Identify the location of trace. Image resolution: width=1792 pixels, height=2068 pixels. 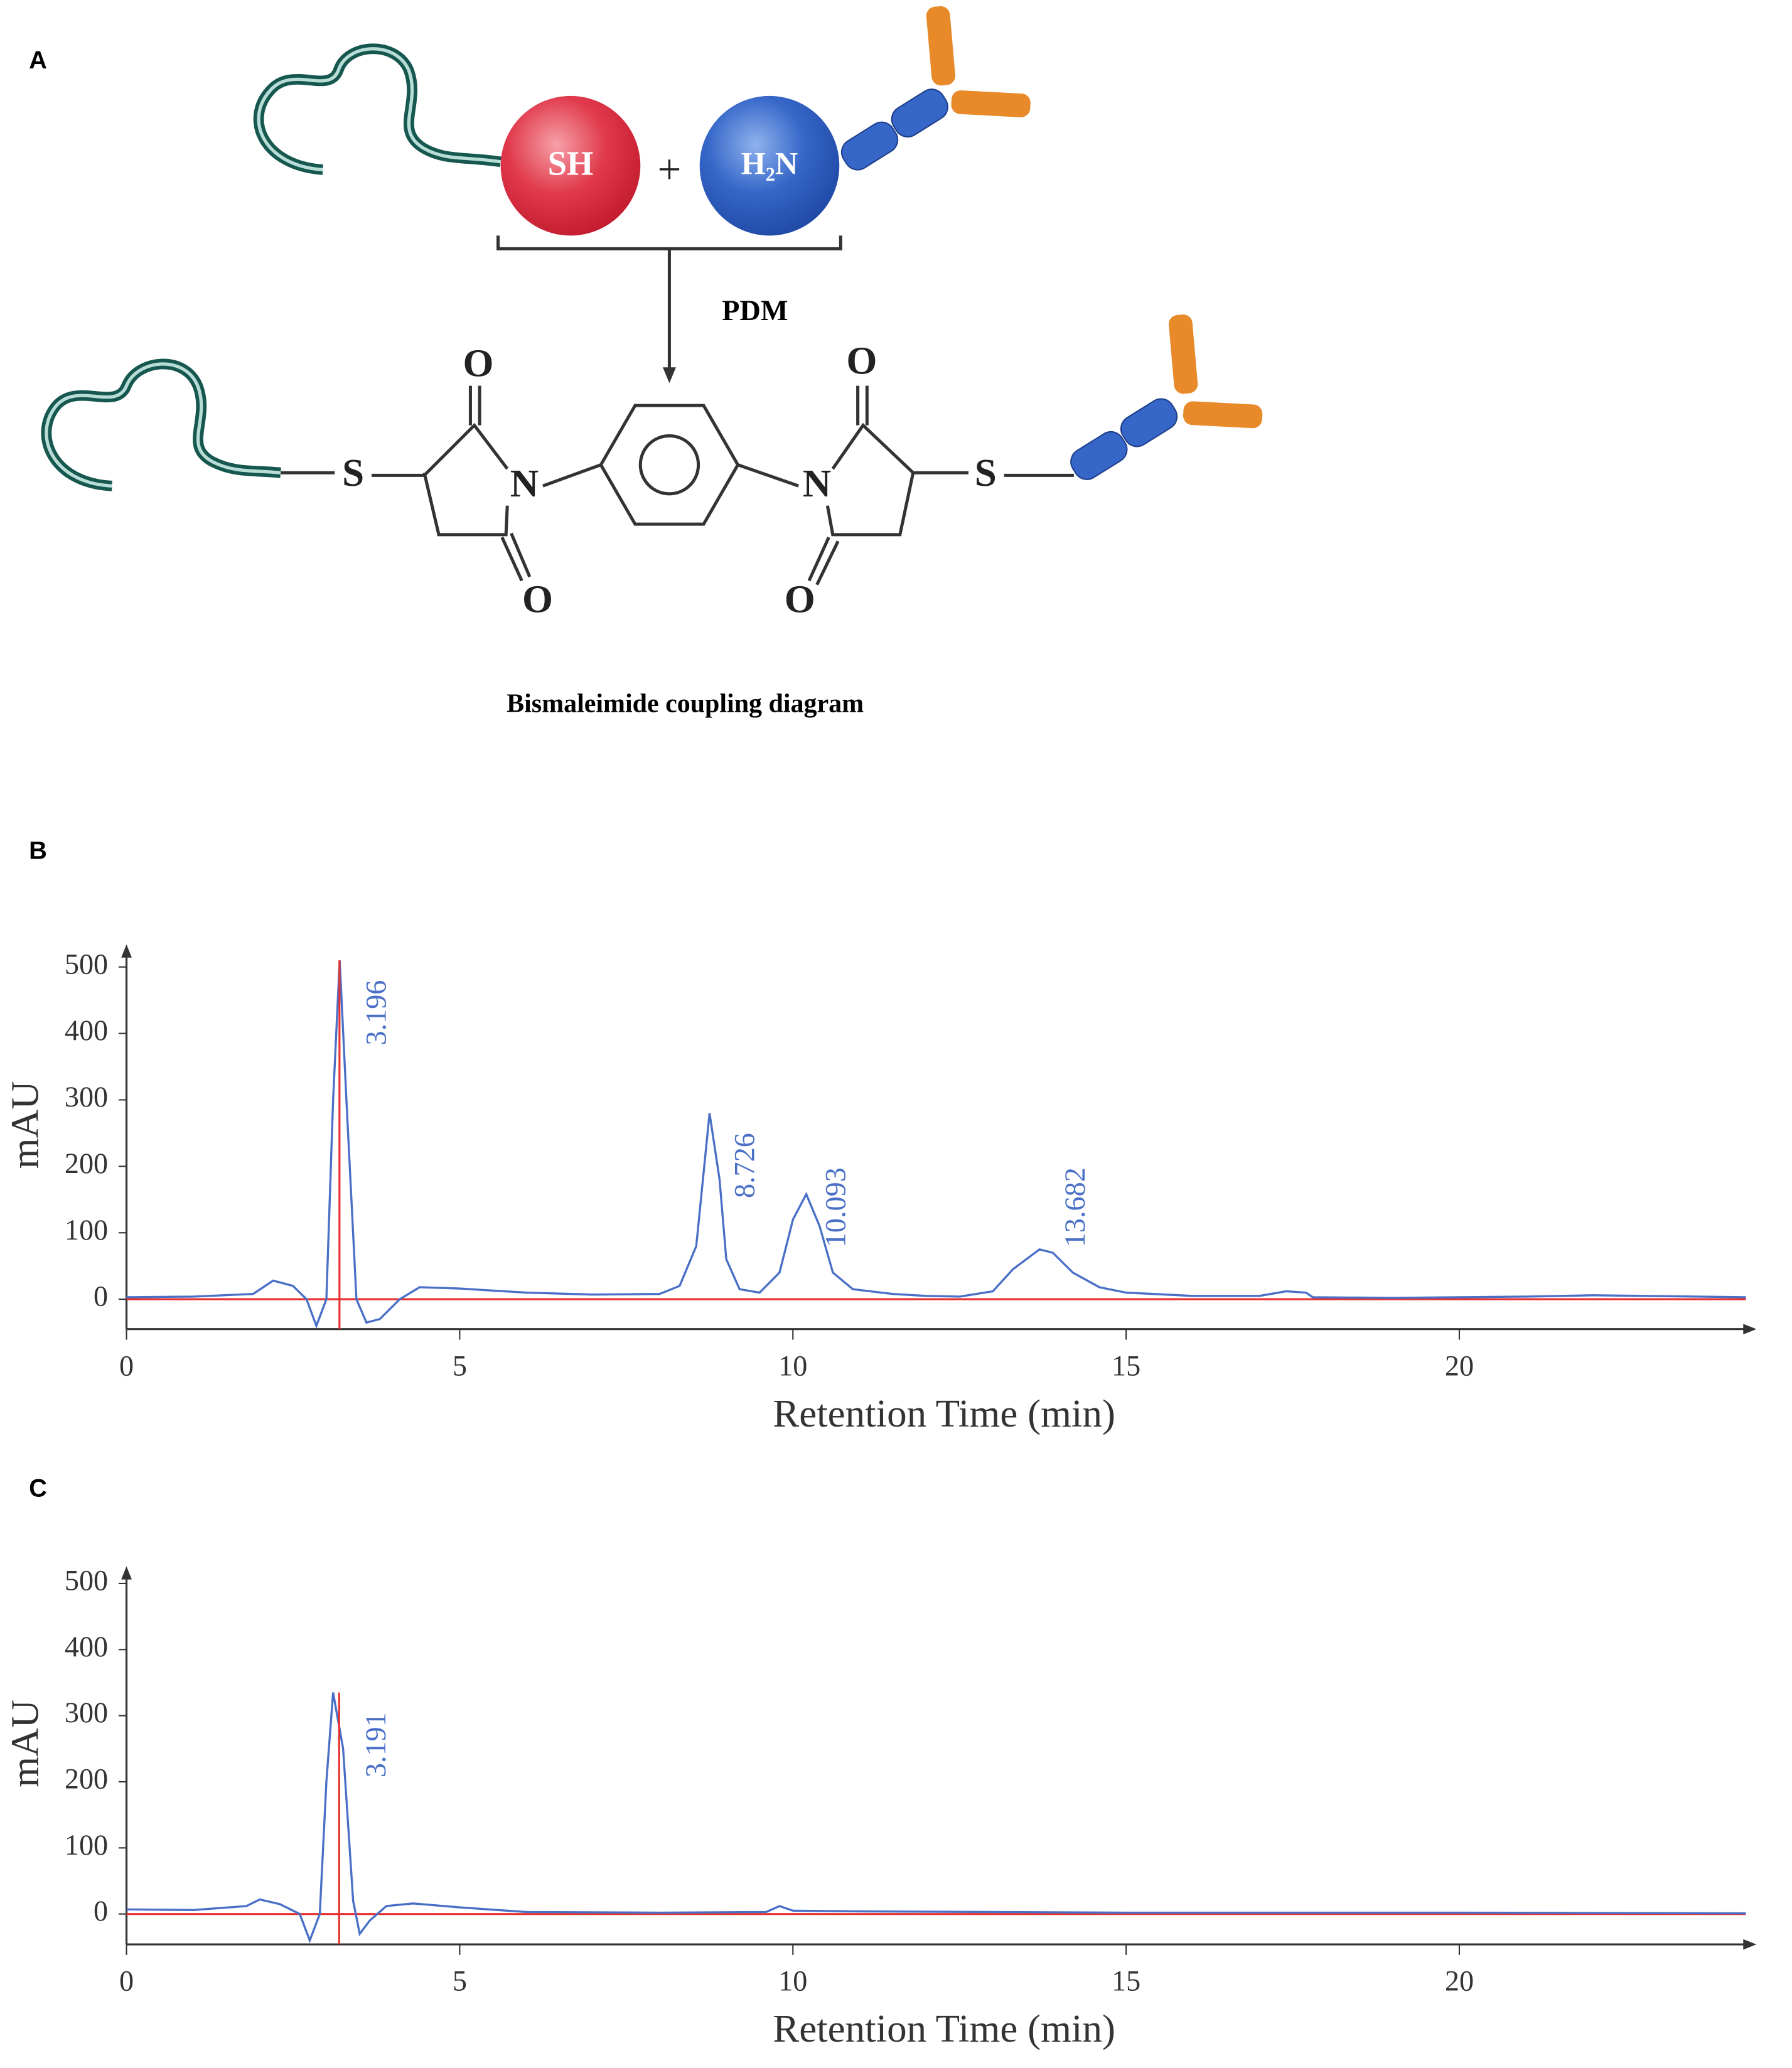
(936, 1818).